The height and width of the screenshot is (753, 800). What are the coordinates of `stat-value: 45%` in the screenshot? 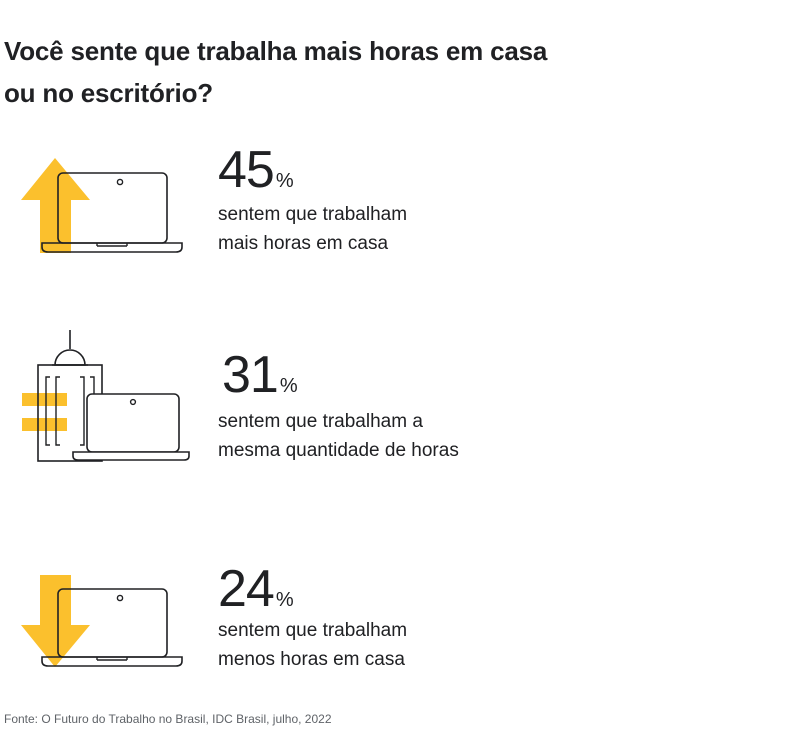 It's located at (256, 175).